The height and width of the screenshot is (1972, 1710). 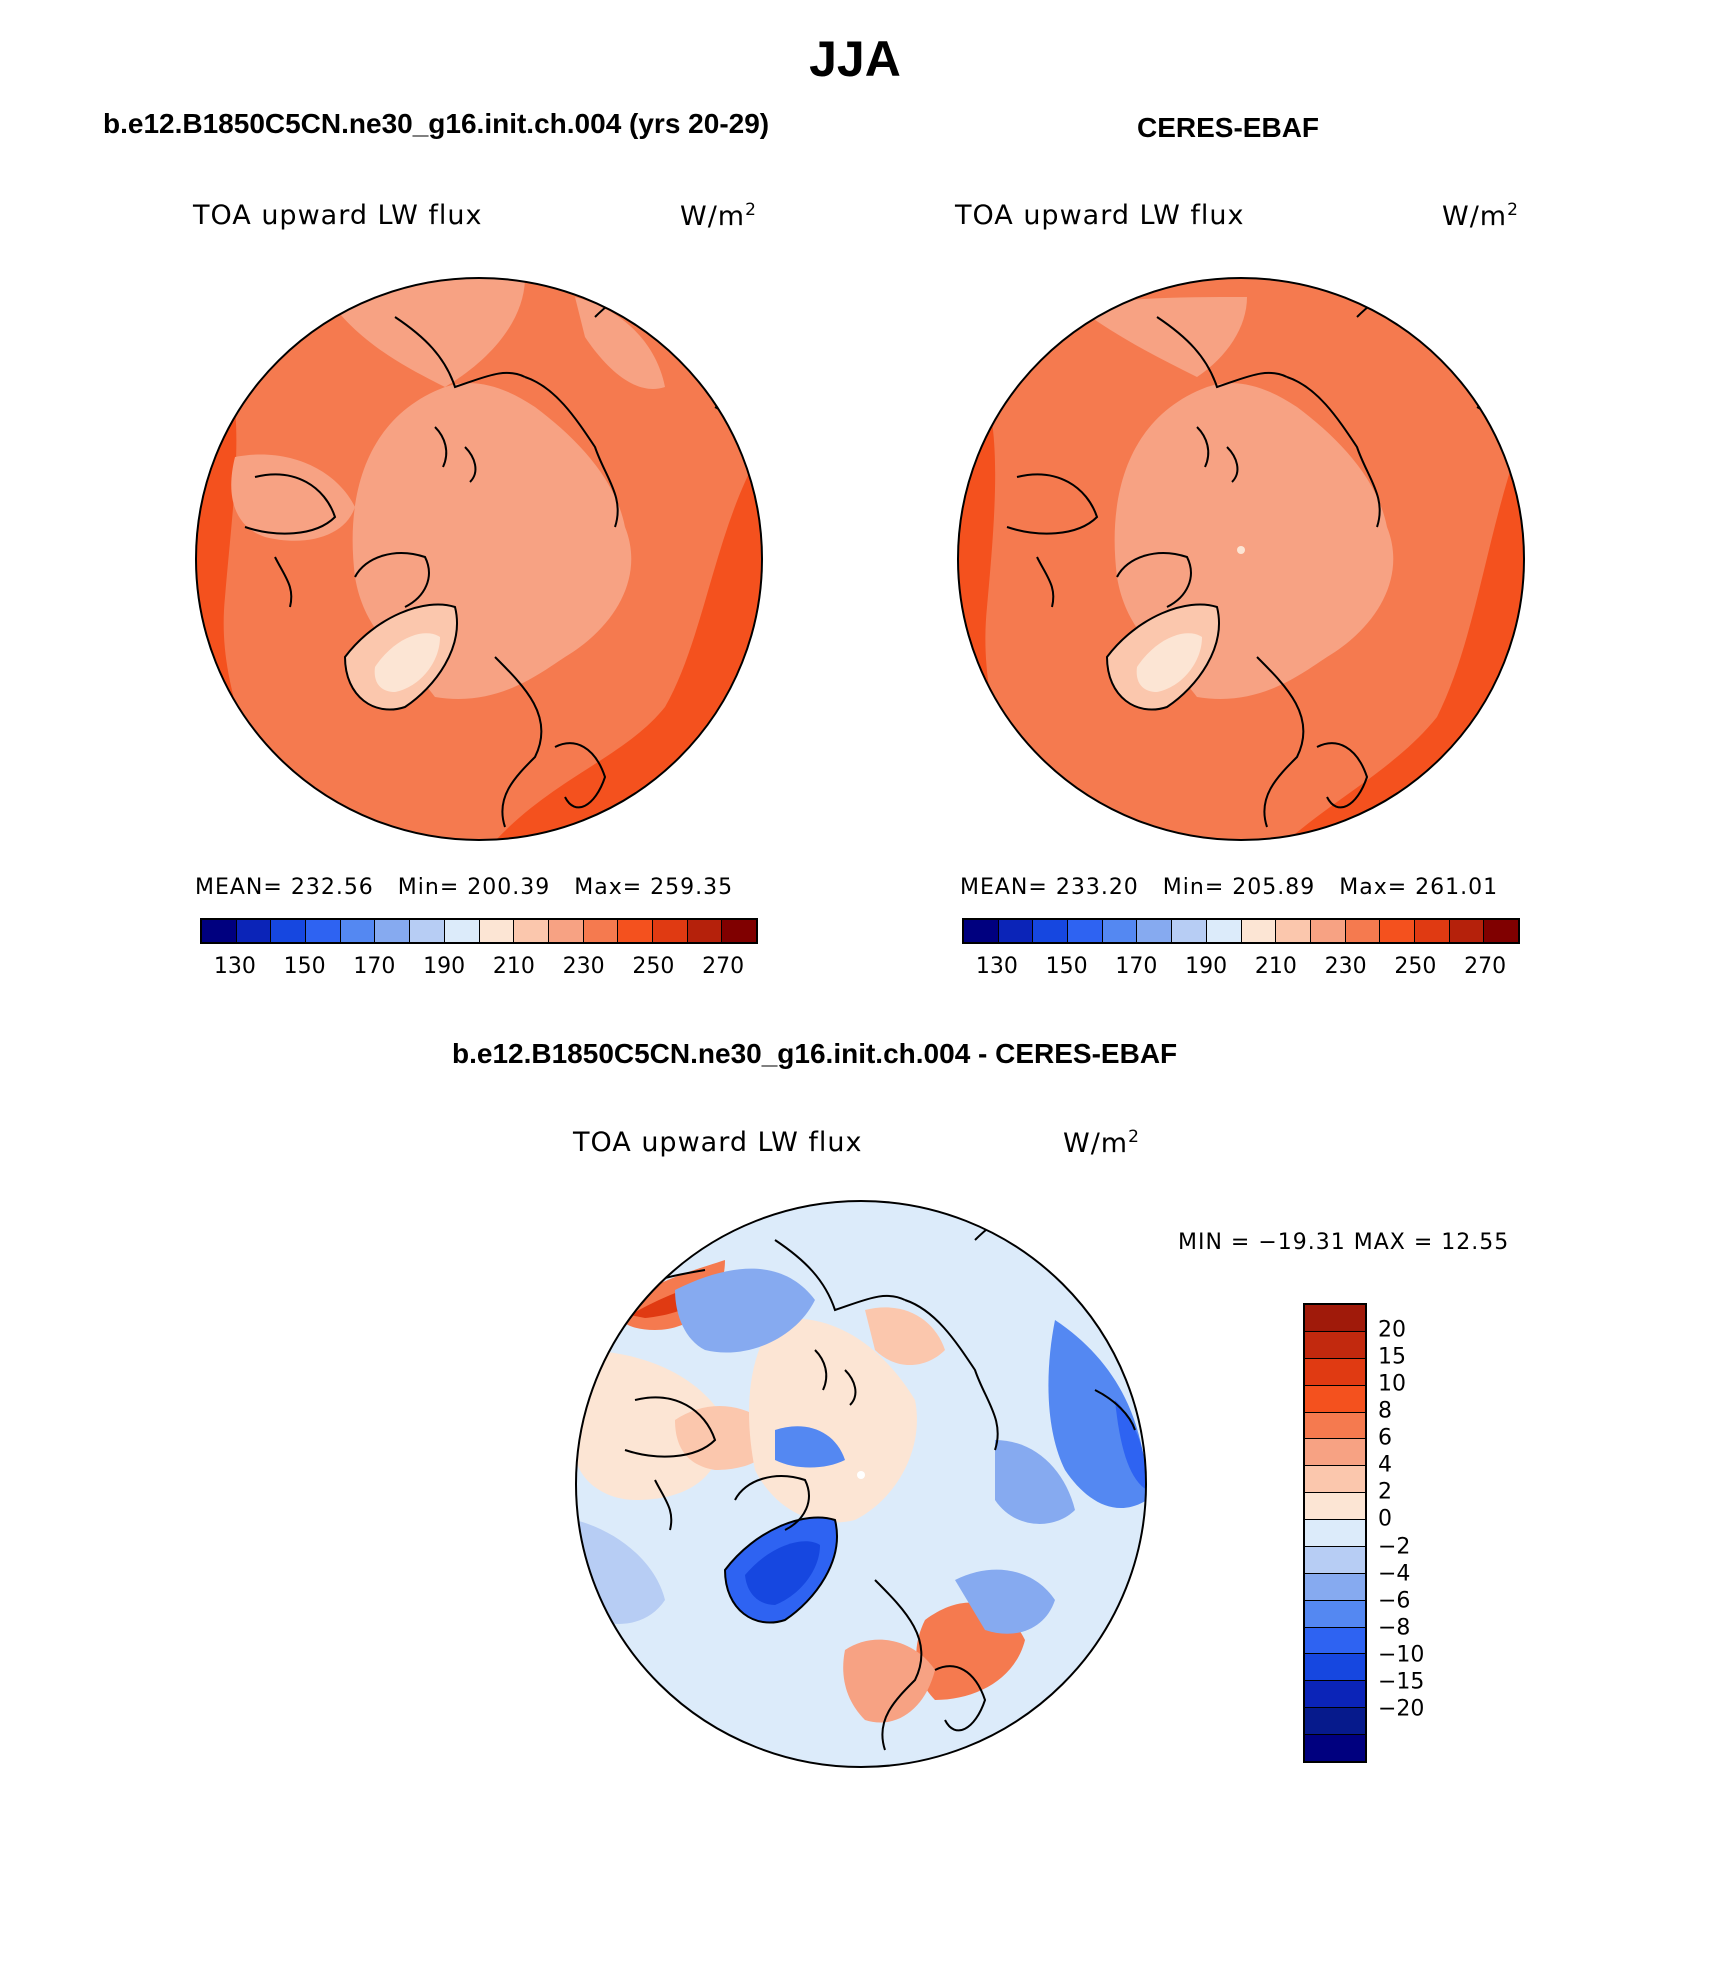 What do you see at coordinates (1100, 215) in the screenshot?
I see `panel-obs-variable: TOA upward LW flux` at bounding box center [1100, 215].